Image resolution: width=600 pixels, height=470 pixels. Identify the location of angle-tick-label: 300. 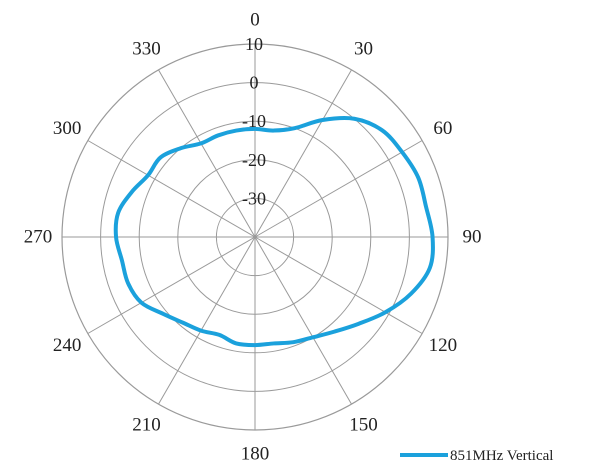
(67, 128).